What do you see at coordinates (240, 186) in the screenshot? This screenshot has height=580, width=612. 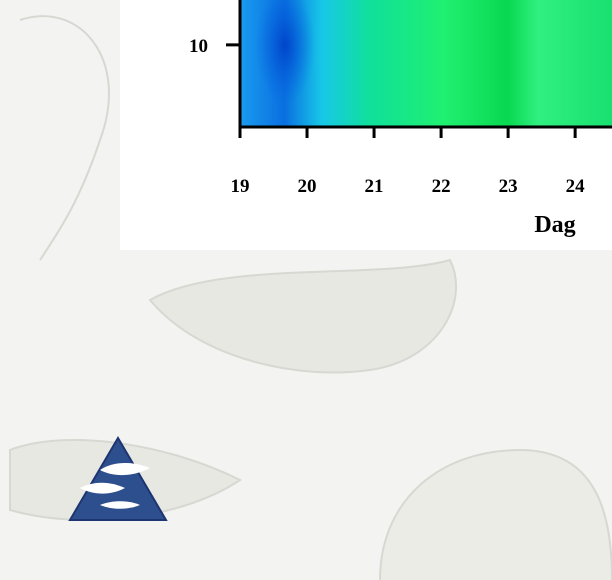 I see `x-tick-label: 19` at bounding box center [240, 186].